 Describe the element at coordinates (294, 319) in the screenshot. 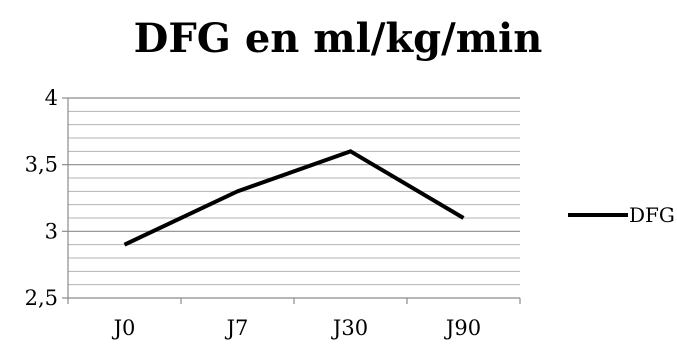

I see `x-axis-ticks: J0 J7 J30 J90` at that location.